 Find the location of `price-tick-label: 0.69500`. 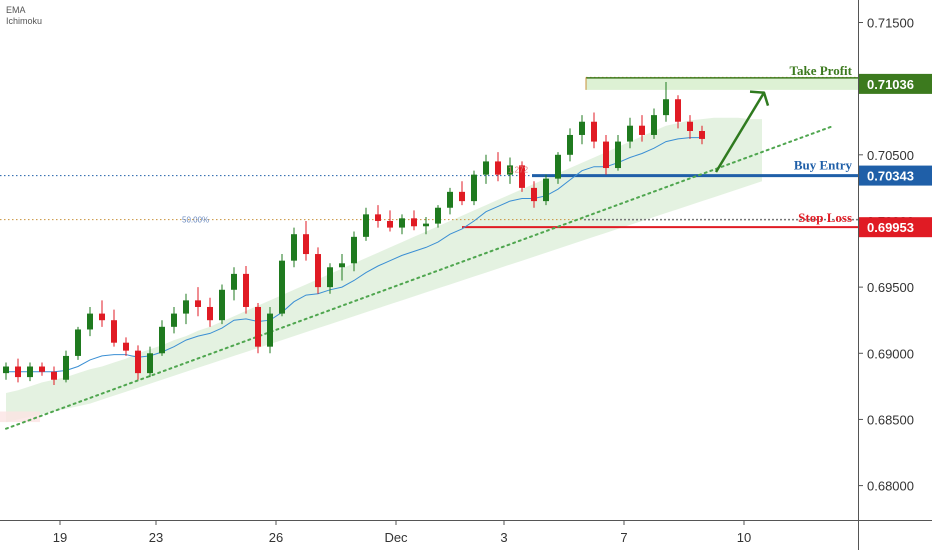

price-tick-label: 0.69500 is located at coordinates (890, 287).